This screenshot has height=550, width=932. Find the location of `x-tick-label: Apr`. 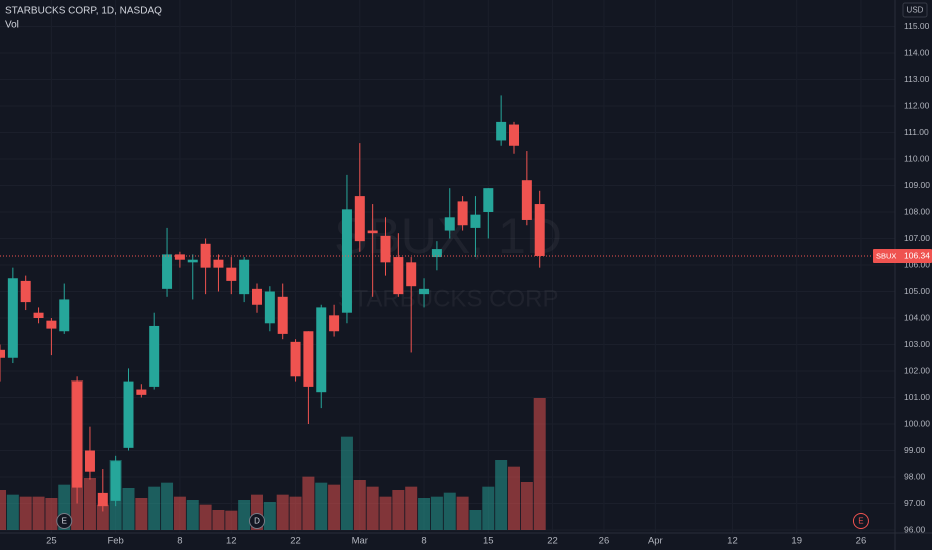

x-tick-label: Apr is located at coordinates (655, 541).